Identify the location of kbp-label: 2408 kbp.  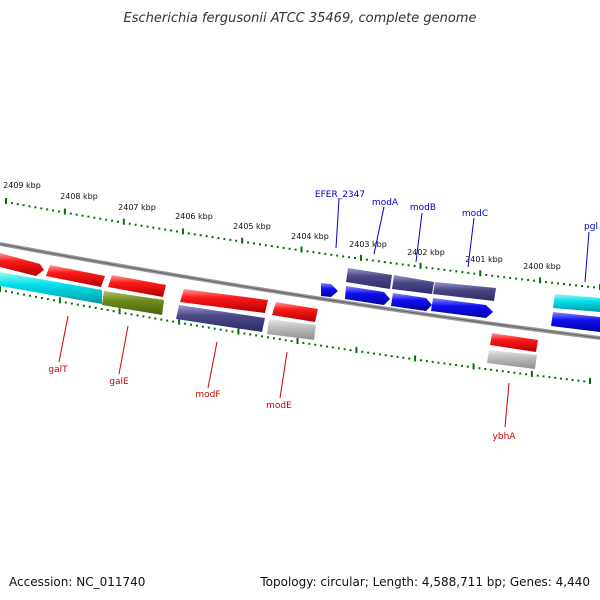
(79, 196).